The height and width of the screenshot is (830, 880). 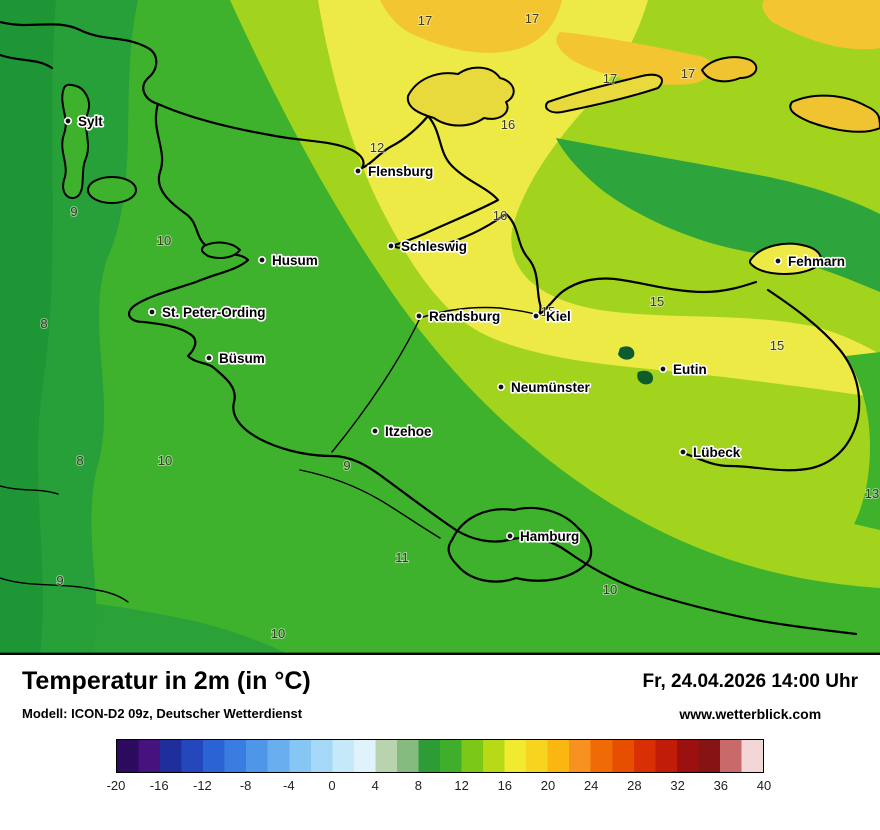 What do you see at coordinates (603, 93) in the screenshot?
I see `island-aeroe` at bounding box center [603, 93].